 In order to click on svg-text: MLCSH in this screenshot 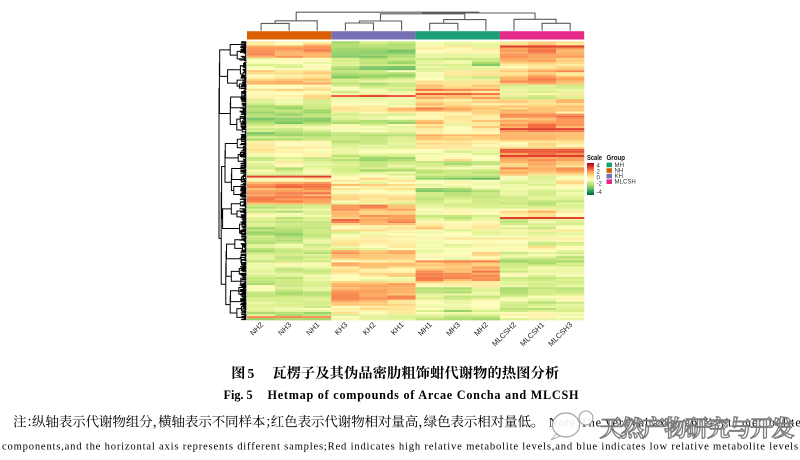, I will do `click(625, 182)`.